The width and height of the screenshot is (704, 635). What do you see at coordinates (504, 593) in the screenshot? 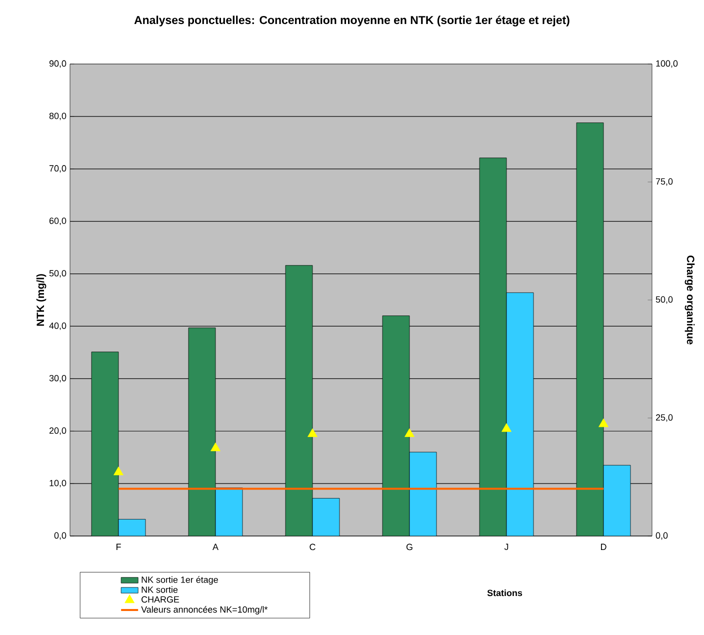
I see `x-axis-title: Stations` at bounding box center [504, 593].